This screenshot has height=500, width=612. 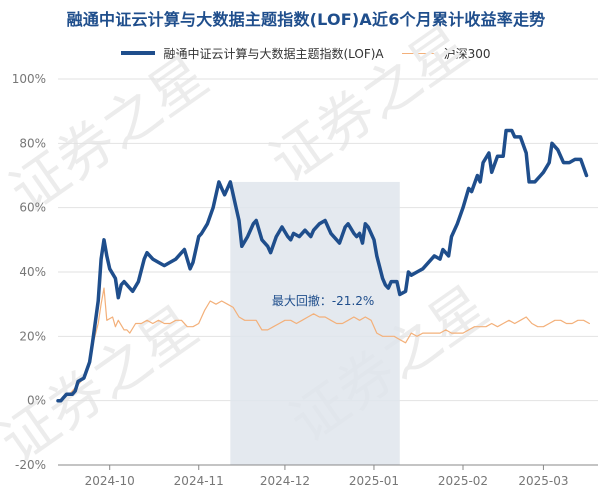 I want to click on x-tick-label: 2025-03, so click(x=543, y=481).